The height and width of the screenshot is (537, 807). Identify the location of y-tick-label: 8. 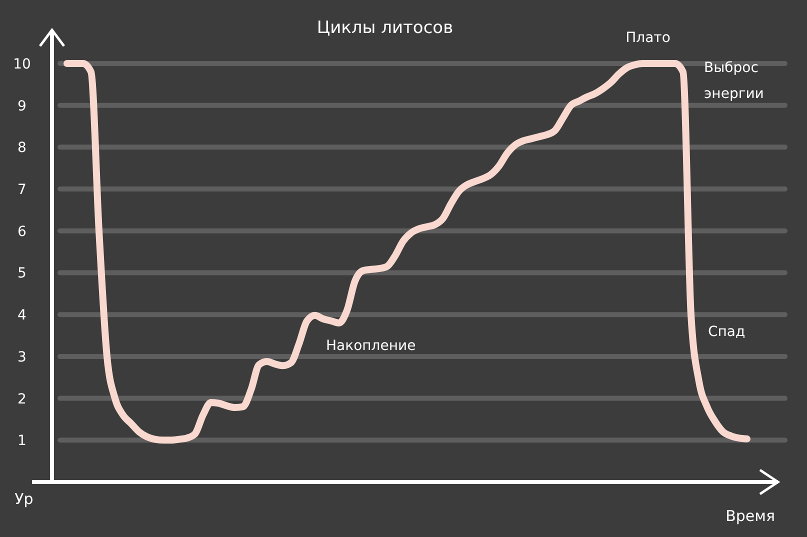
(22, 148).